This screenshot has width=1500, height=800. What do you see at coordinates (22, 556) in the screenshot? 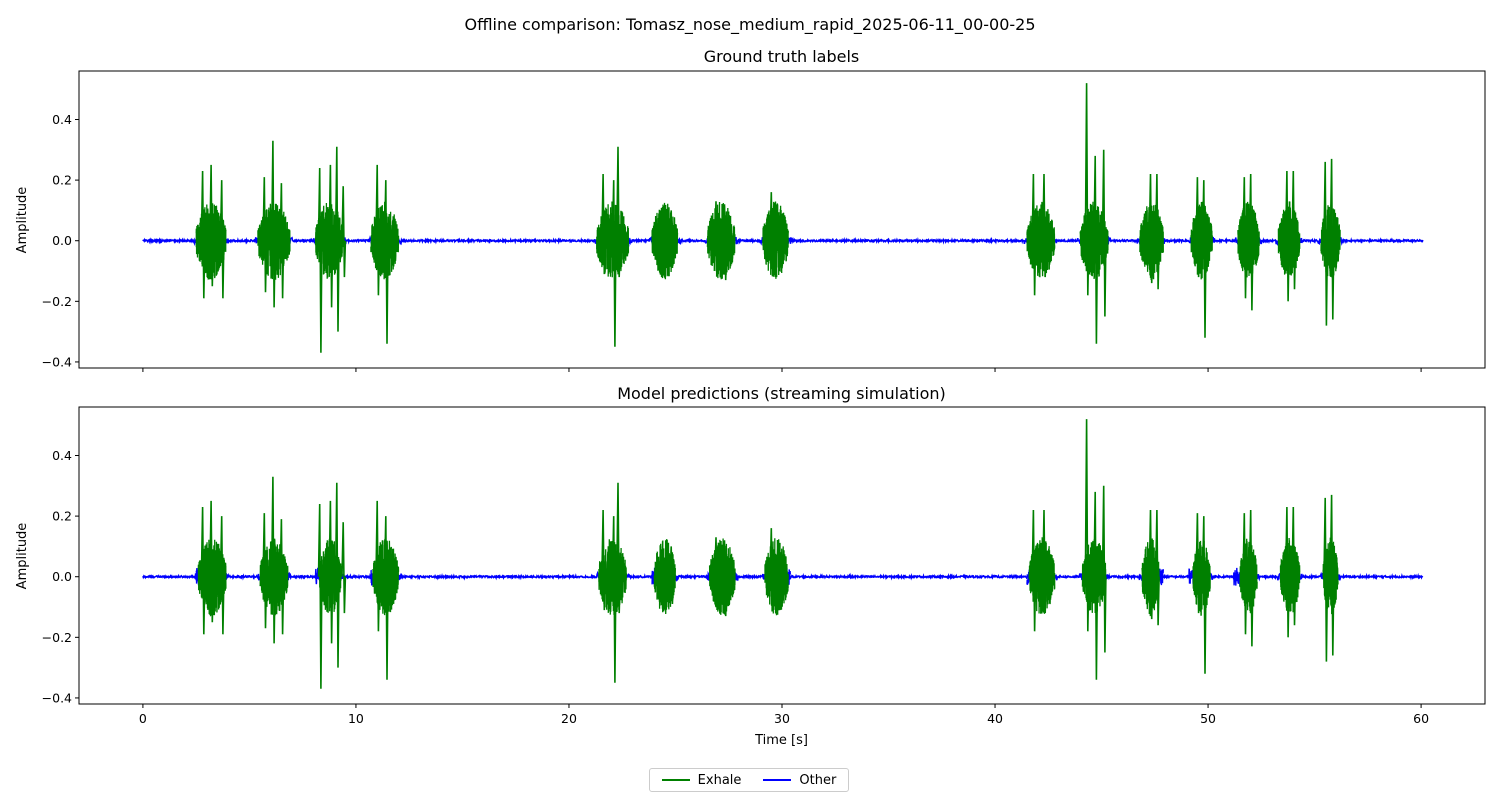
I see `y-axis-label-model-predictions: Amplitude` at bounding box center [22, 556].